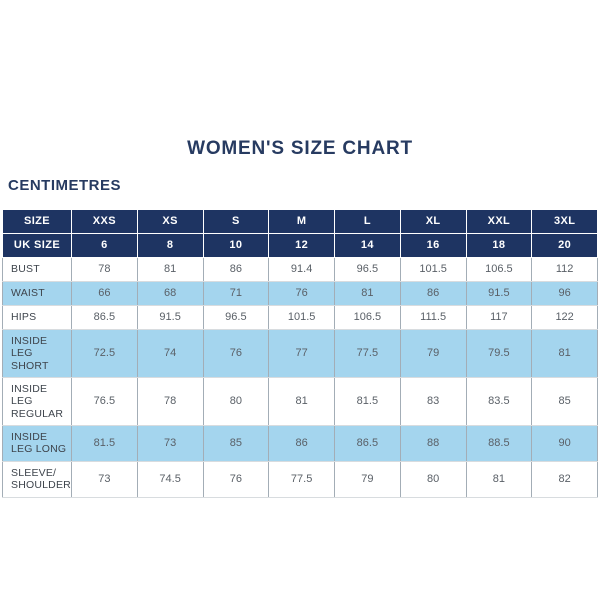 Image resolution: width=600 pixels, height=600 pixels. I want to click on size-column-header: XS, so click(170, 221).